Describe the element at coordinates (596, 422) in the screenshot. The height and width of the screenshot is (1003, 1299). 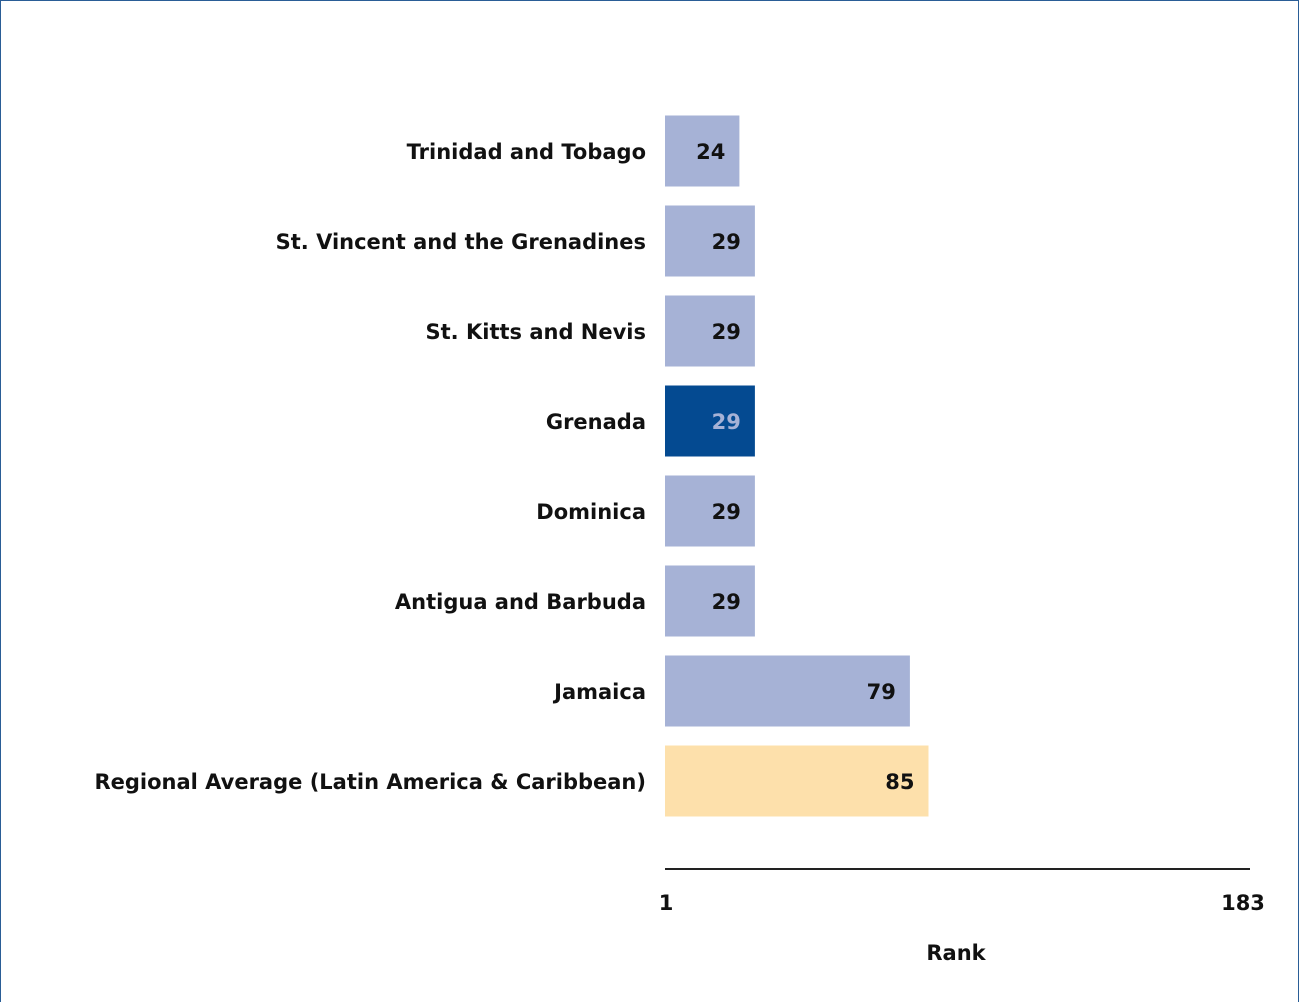
I see `category-label-3: Grenada` at that location.